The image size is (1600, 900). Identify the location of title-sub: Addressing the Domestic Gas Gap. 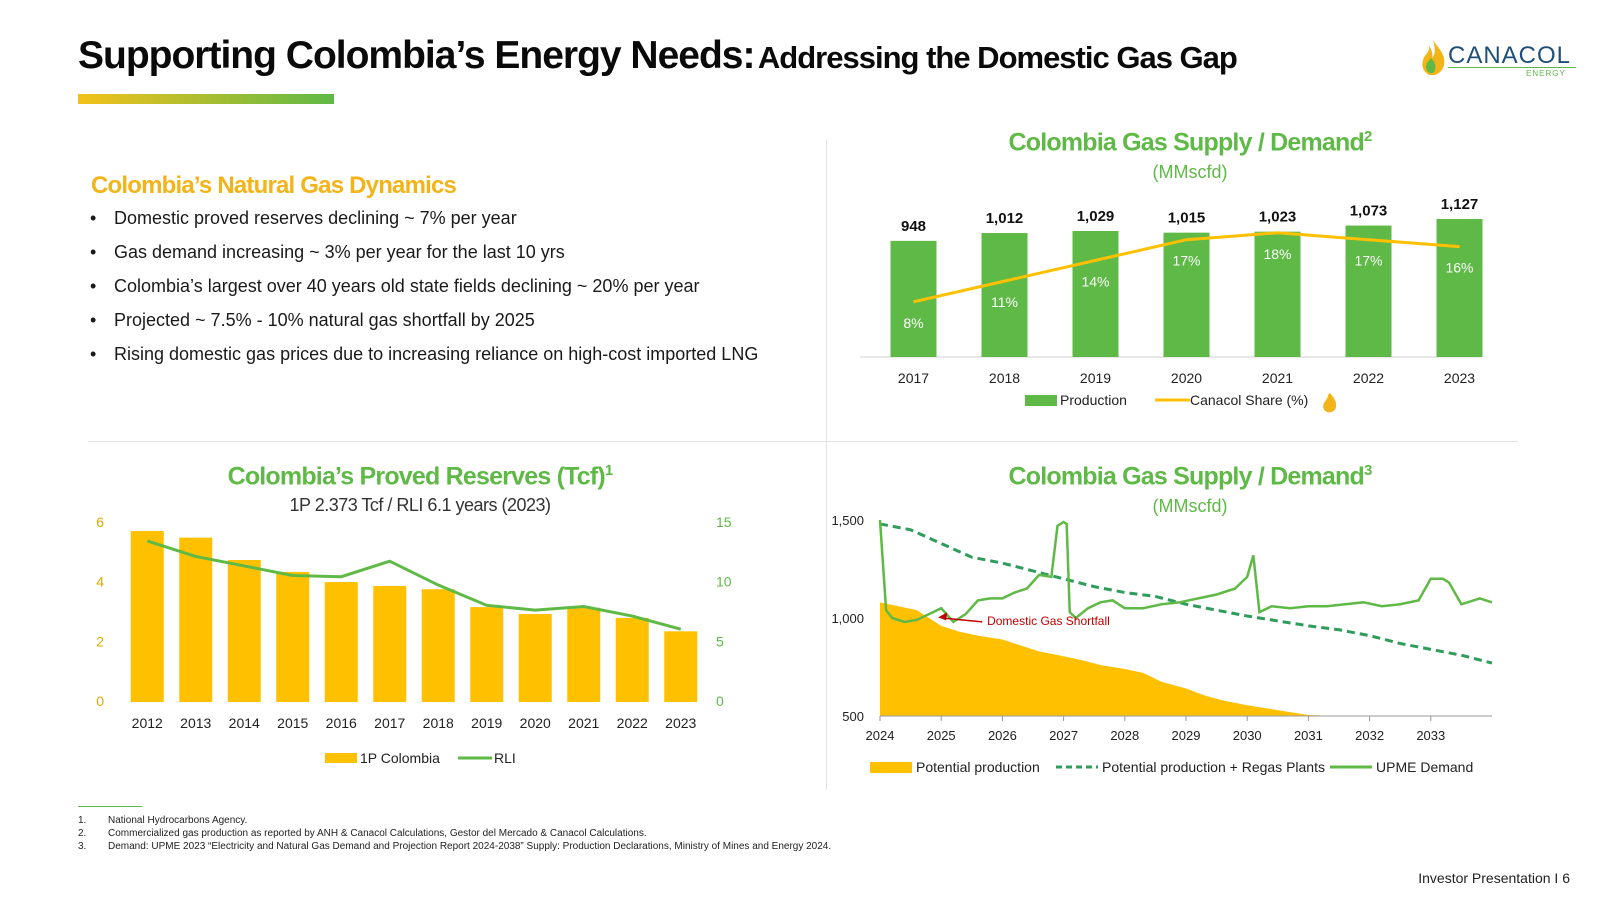
(997, 57).